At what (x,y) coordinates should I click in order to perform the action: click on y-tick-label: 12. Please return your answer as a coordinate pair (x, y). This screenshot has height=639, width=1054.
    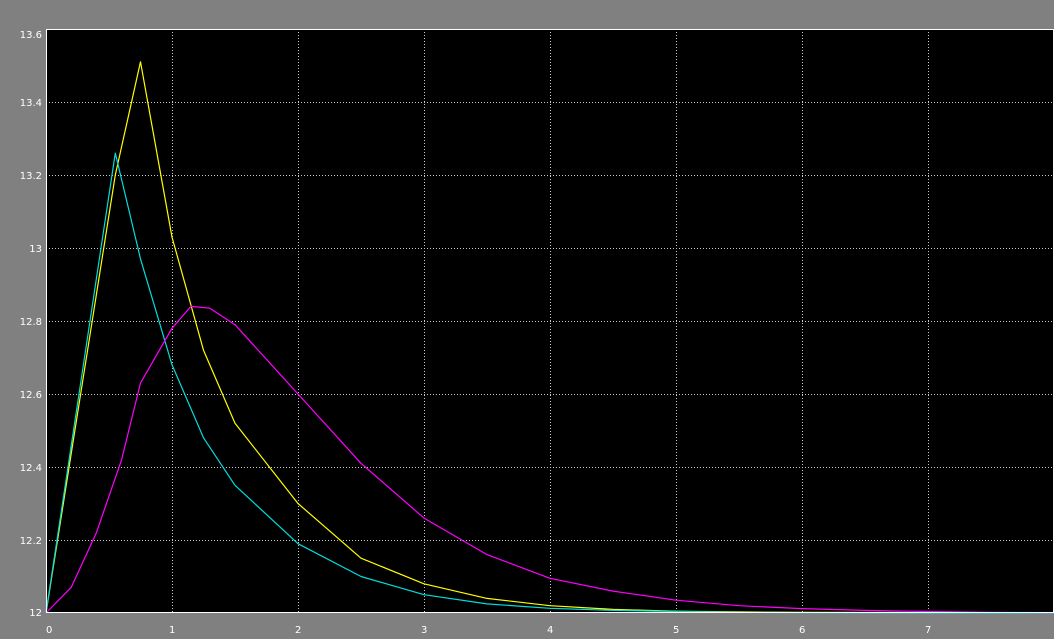
    Looking at the image, I should click on (35, 613).